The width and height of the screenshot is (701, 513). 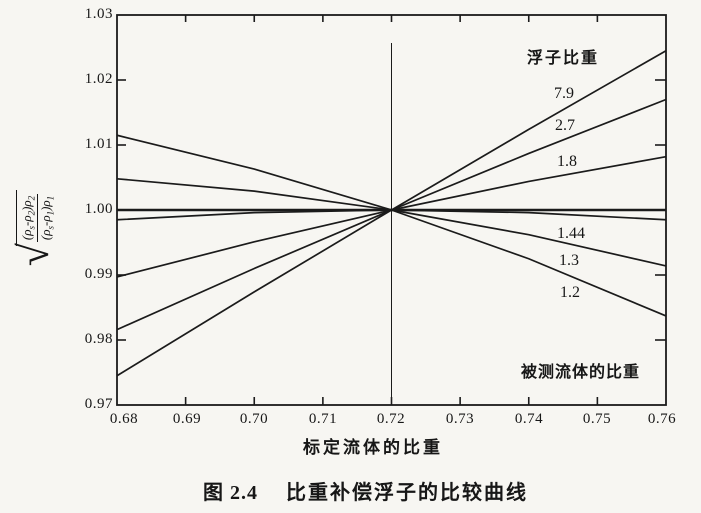 What do you see at coordinates (27, 218) in the screenshot?
I see `formula-numerator: (ρs-ρ2)ρ2` at bounding box center [27, 218].